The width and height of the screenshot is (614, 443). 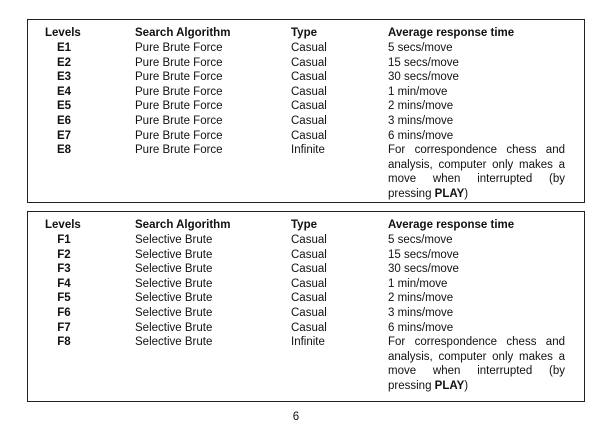 I want to click on level-code: F5, so click(x=64, y=298).